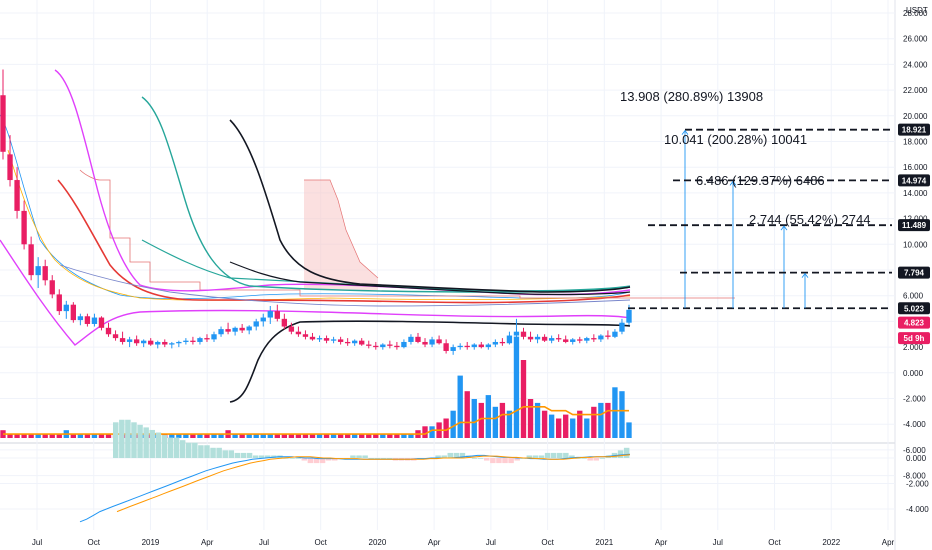 The width and height of the screenshot is (932, 550). What do you see at coordinates (917, 10) in the screenshot?
I see `currency-label: USDT` at bounding box center [917, 10].